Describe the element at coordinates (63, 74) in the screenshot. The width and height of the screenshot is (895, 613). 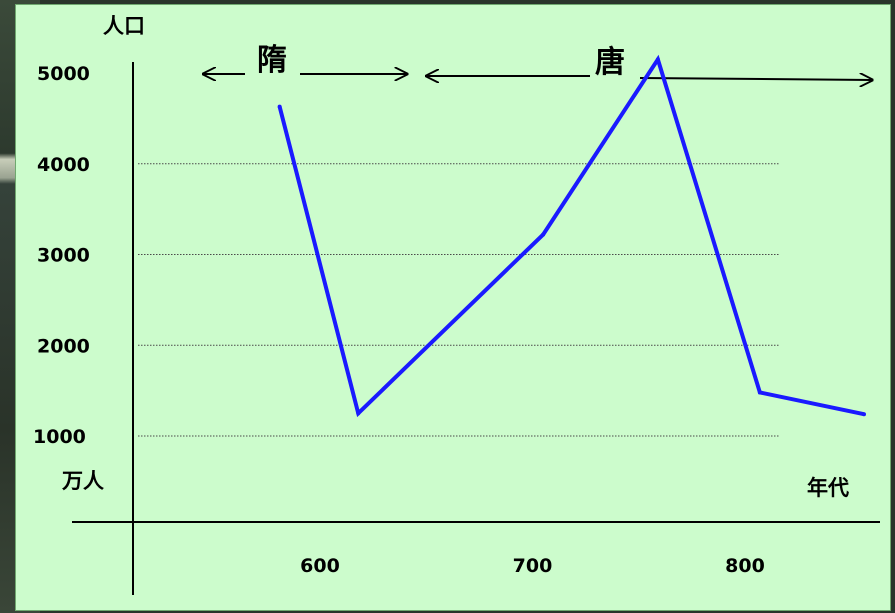
I see `y-tick-label: 5000` at that location.